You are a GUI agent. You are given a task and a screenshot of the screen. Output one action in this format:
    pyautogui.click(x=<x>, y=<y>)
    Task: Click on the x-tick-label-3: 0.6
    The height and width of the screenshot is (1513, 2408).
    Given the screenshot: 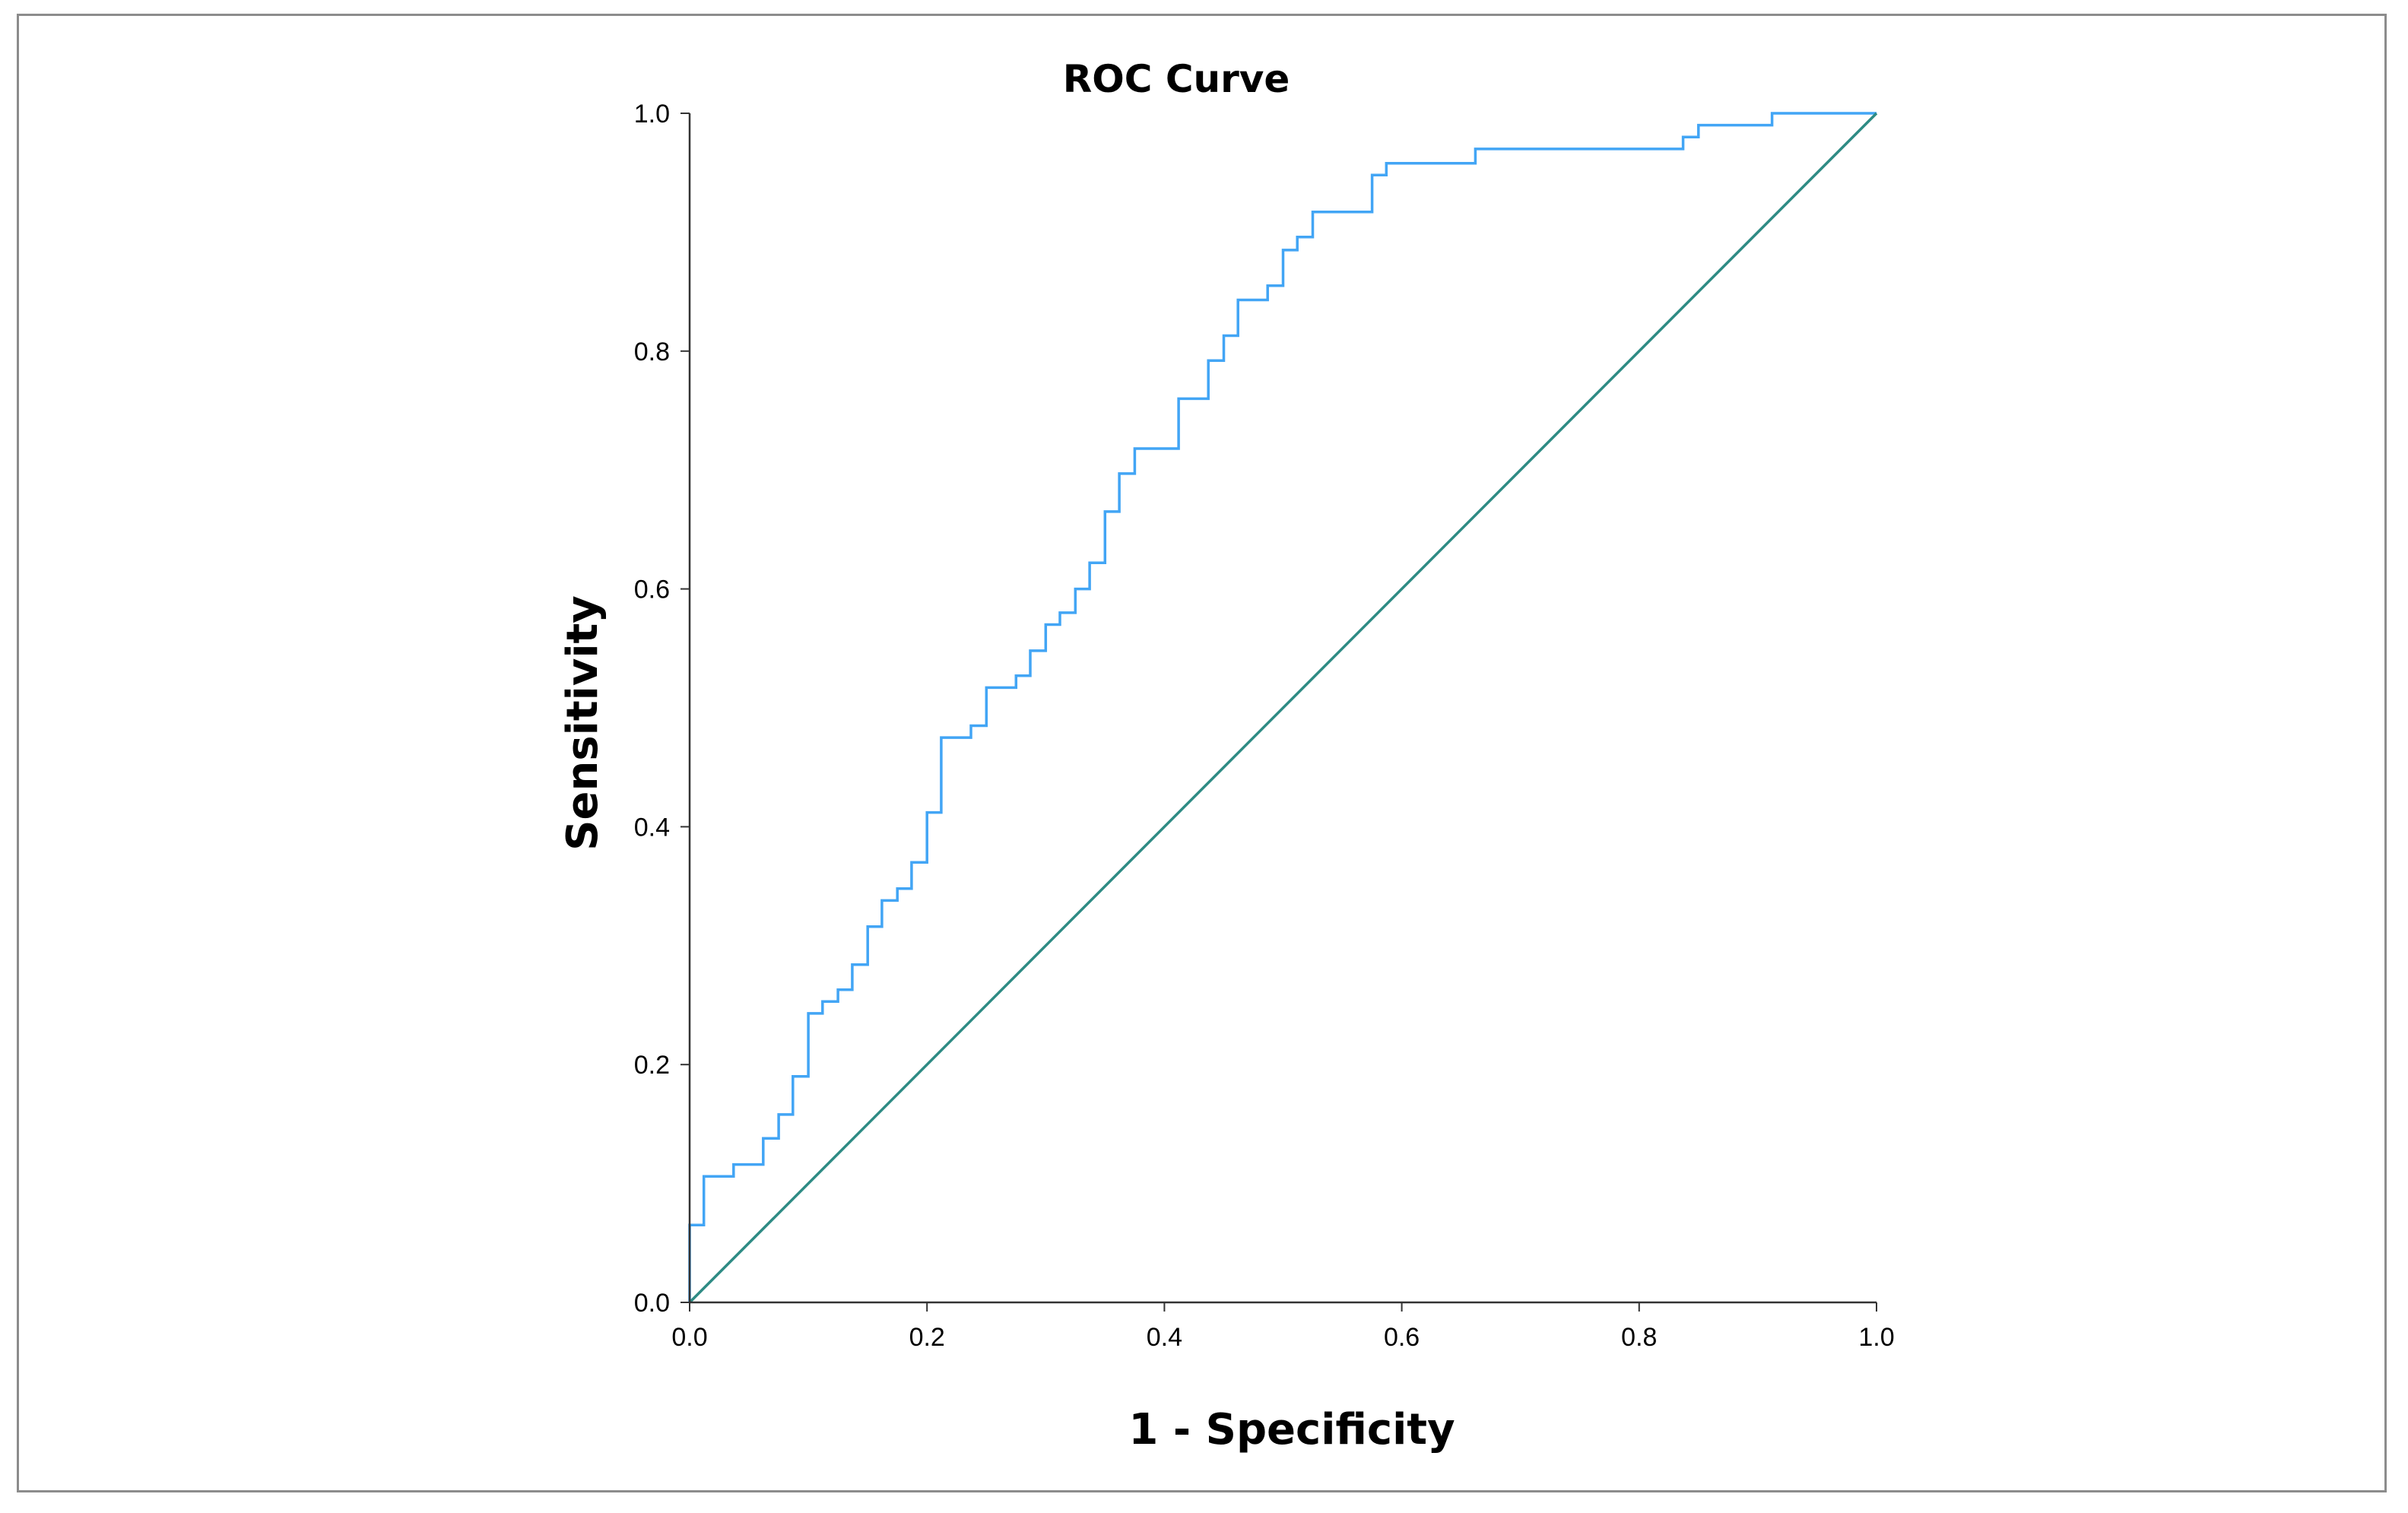 What is the action you would take?
    pyautogui.click(x=1402, y=1337)
    